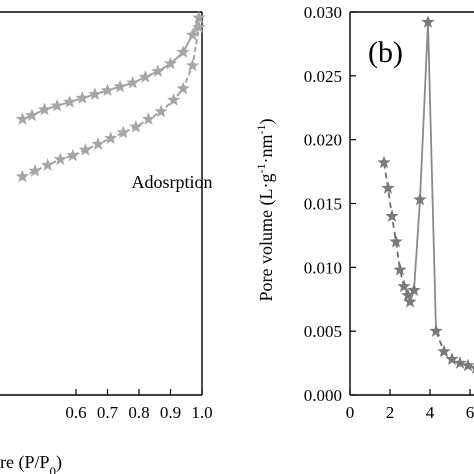 The image size is (474, 474). What do you see at coordinates (323, 331) in the screenshot?
I see `panel-b-y-tick-label: 0.005` at bounding box center [323, 331].